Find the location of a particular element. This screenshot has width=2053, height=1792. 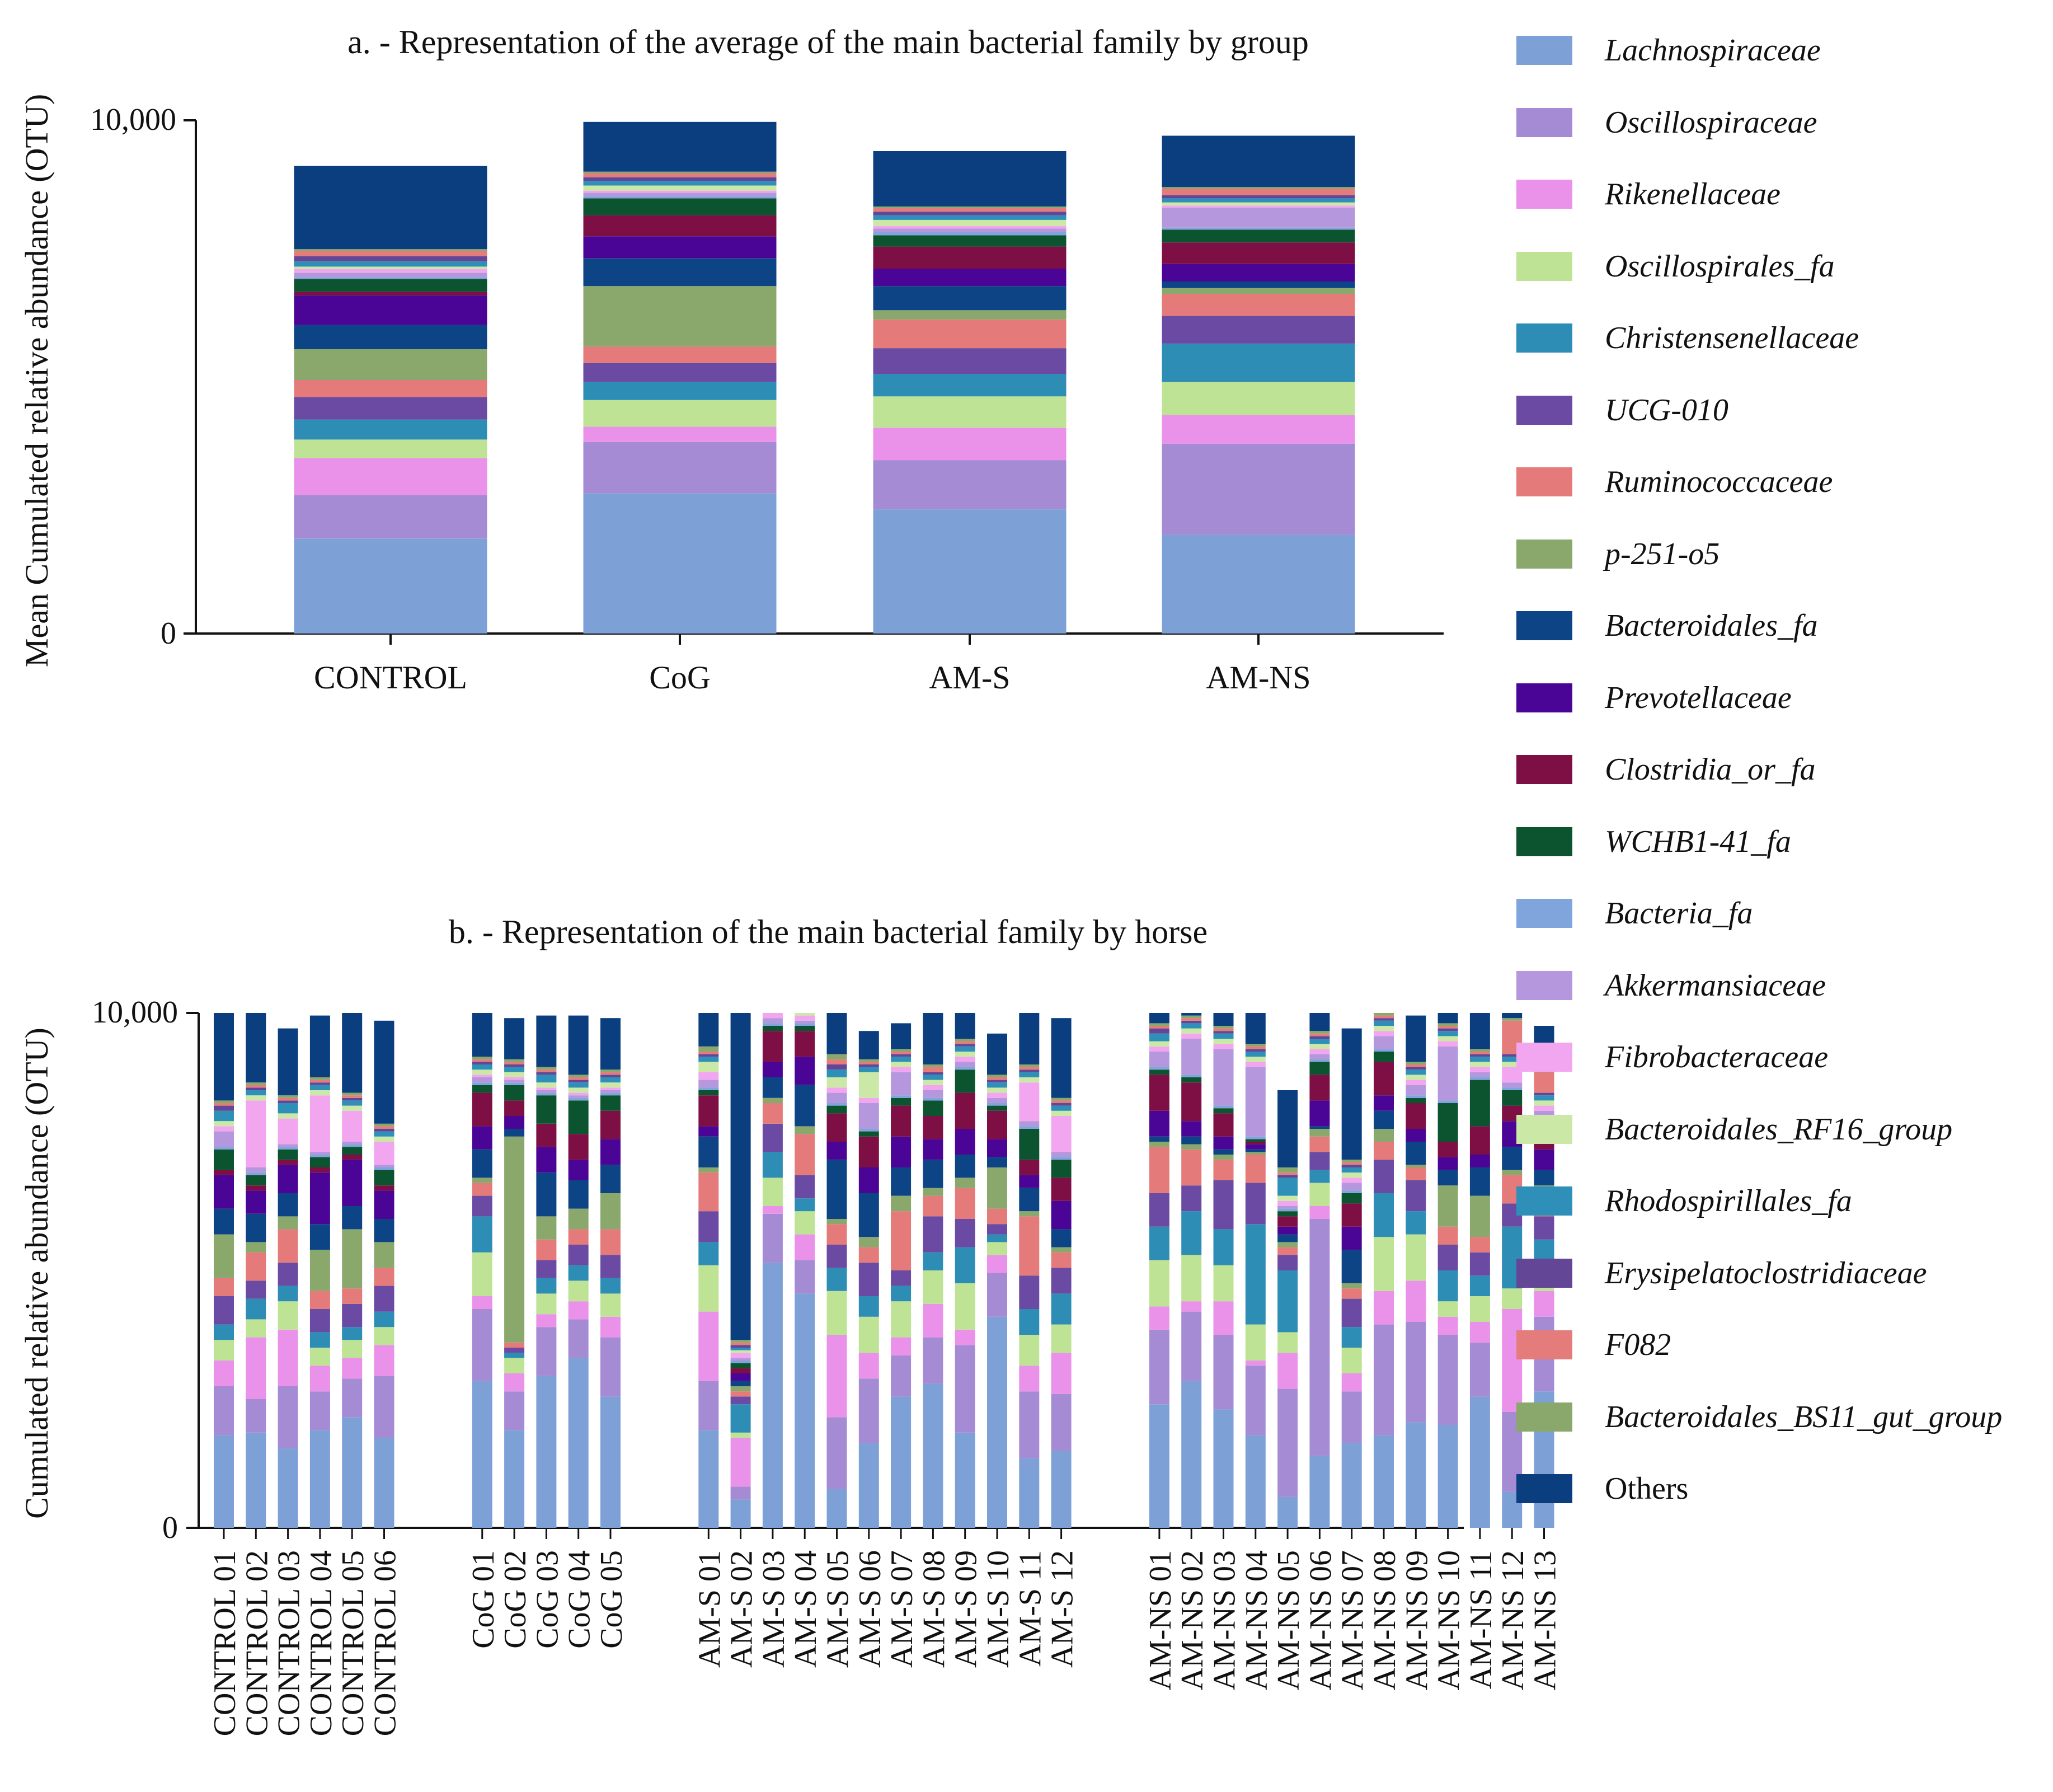

panel-b-bar-cog-01-erysipelatoclostridiaceae is located at coordinates (482, 1063).